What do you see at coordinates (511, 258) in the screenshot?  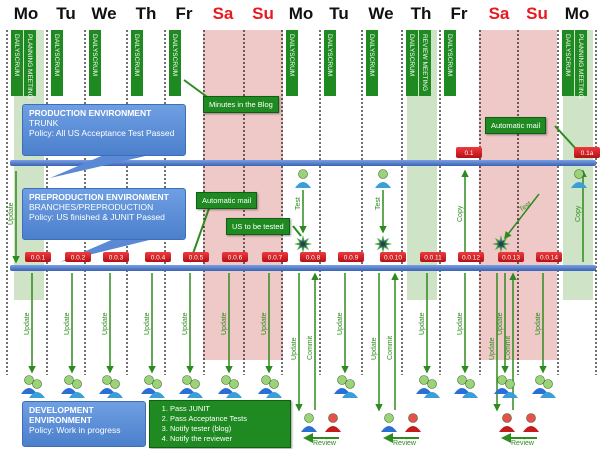 I see `version-tag-label: 0.0.13` at bounding box center [511, 258].